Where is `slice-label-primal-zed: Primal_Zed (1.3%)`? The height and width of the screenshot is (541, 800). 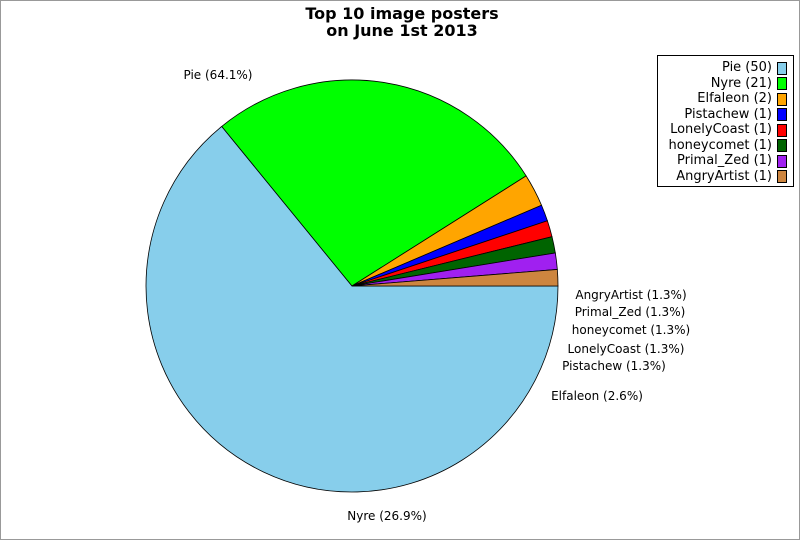
slice-label-primal-zed: Primal_Zed (1.3%) is located at coordinates (630, 312).